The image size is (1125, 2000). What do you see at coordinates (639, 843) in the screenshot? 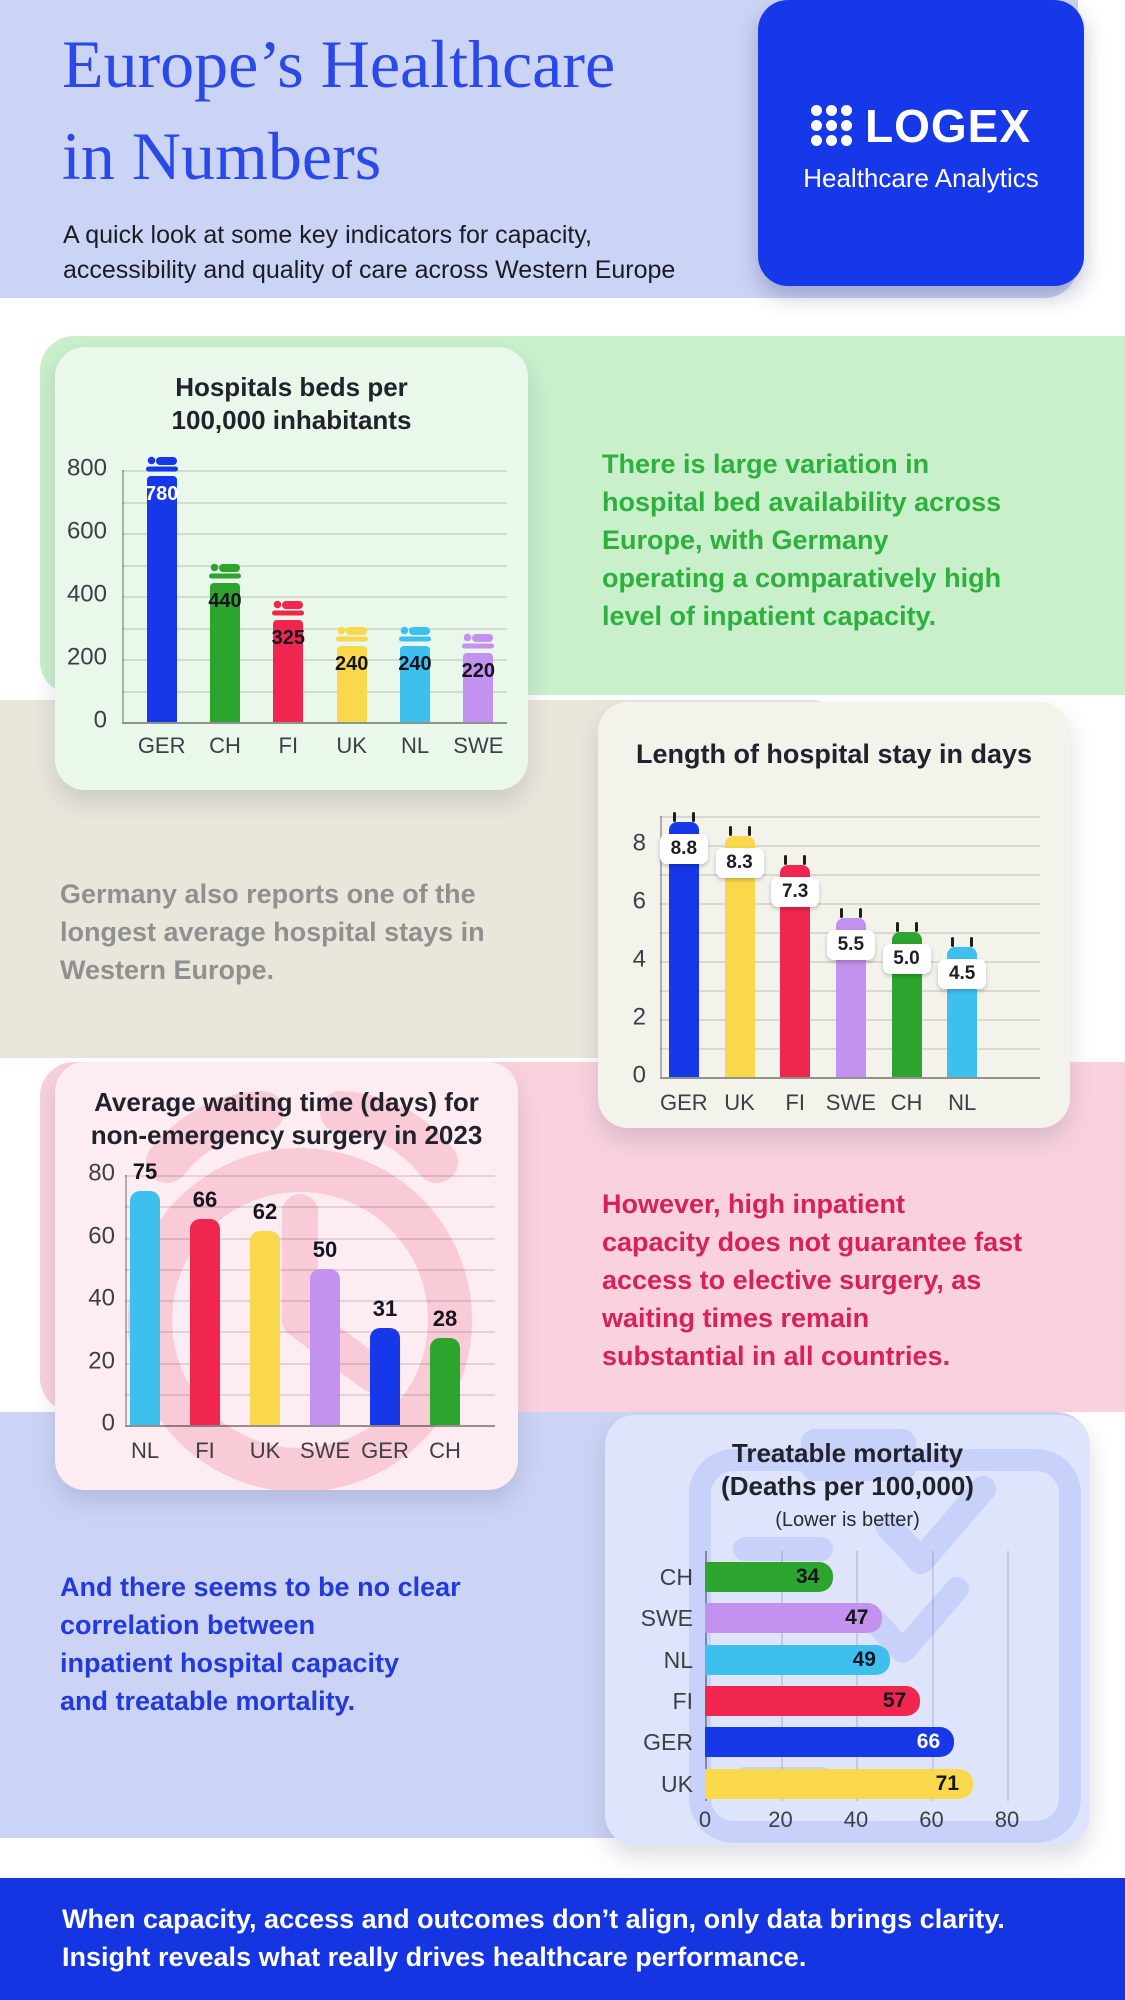
I see `y-tick-label: 8` at bounding box center [639, 843].